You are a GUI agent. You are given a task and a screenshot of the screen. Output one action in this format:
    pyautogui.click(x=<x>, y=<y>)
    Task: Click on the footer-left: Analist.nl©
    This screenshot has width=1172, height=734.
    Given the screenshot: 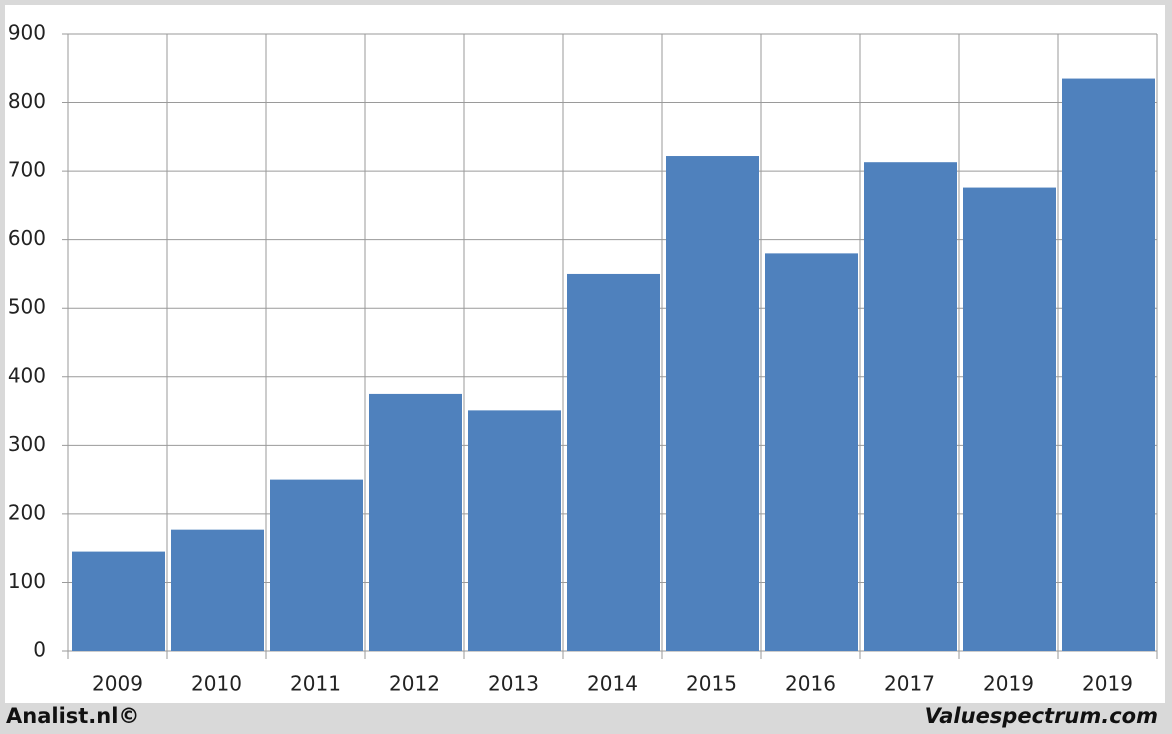 What is the action you would take?
    pyautogui.click(x=72, y=716)
    